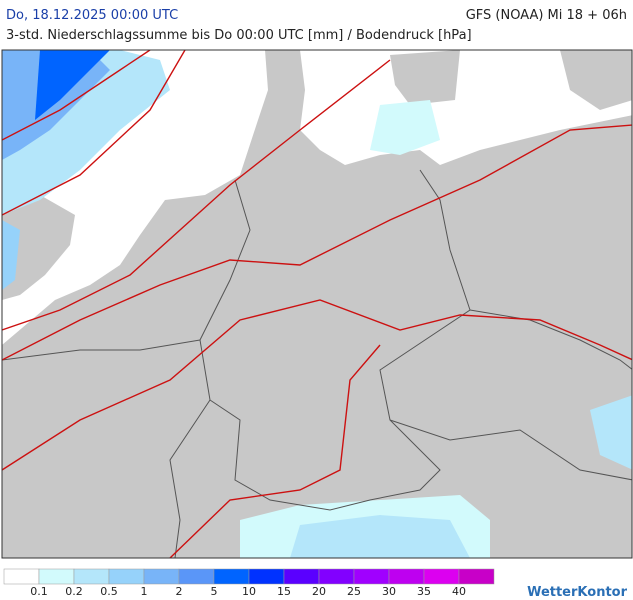  I want to click on legend-label: 10, so click(249, 591).